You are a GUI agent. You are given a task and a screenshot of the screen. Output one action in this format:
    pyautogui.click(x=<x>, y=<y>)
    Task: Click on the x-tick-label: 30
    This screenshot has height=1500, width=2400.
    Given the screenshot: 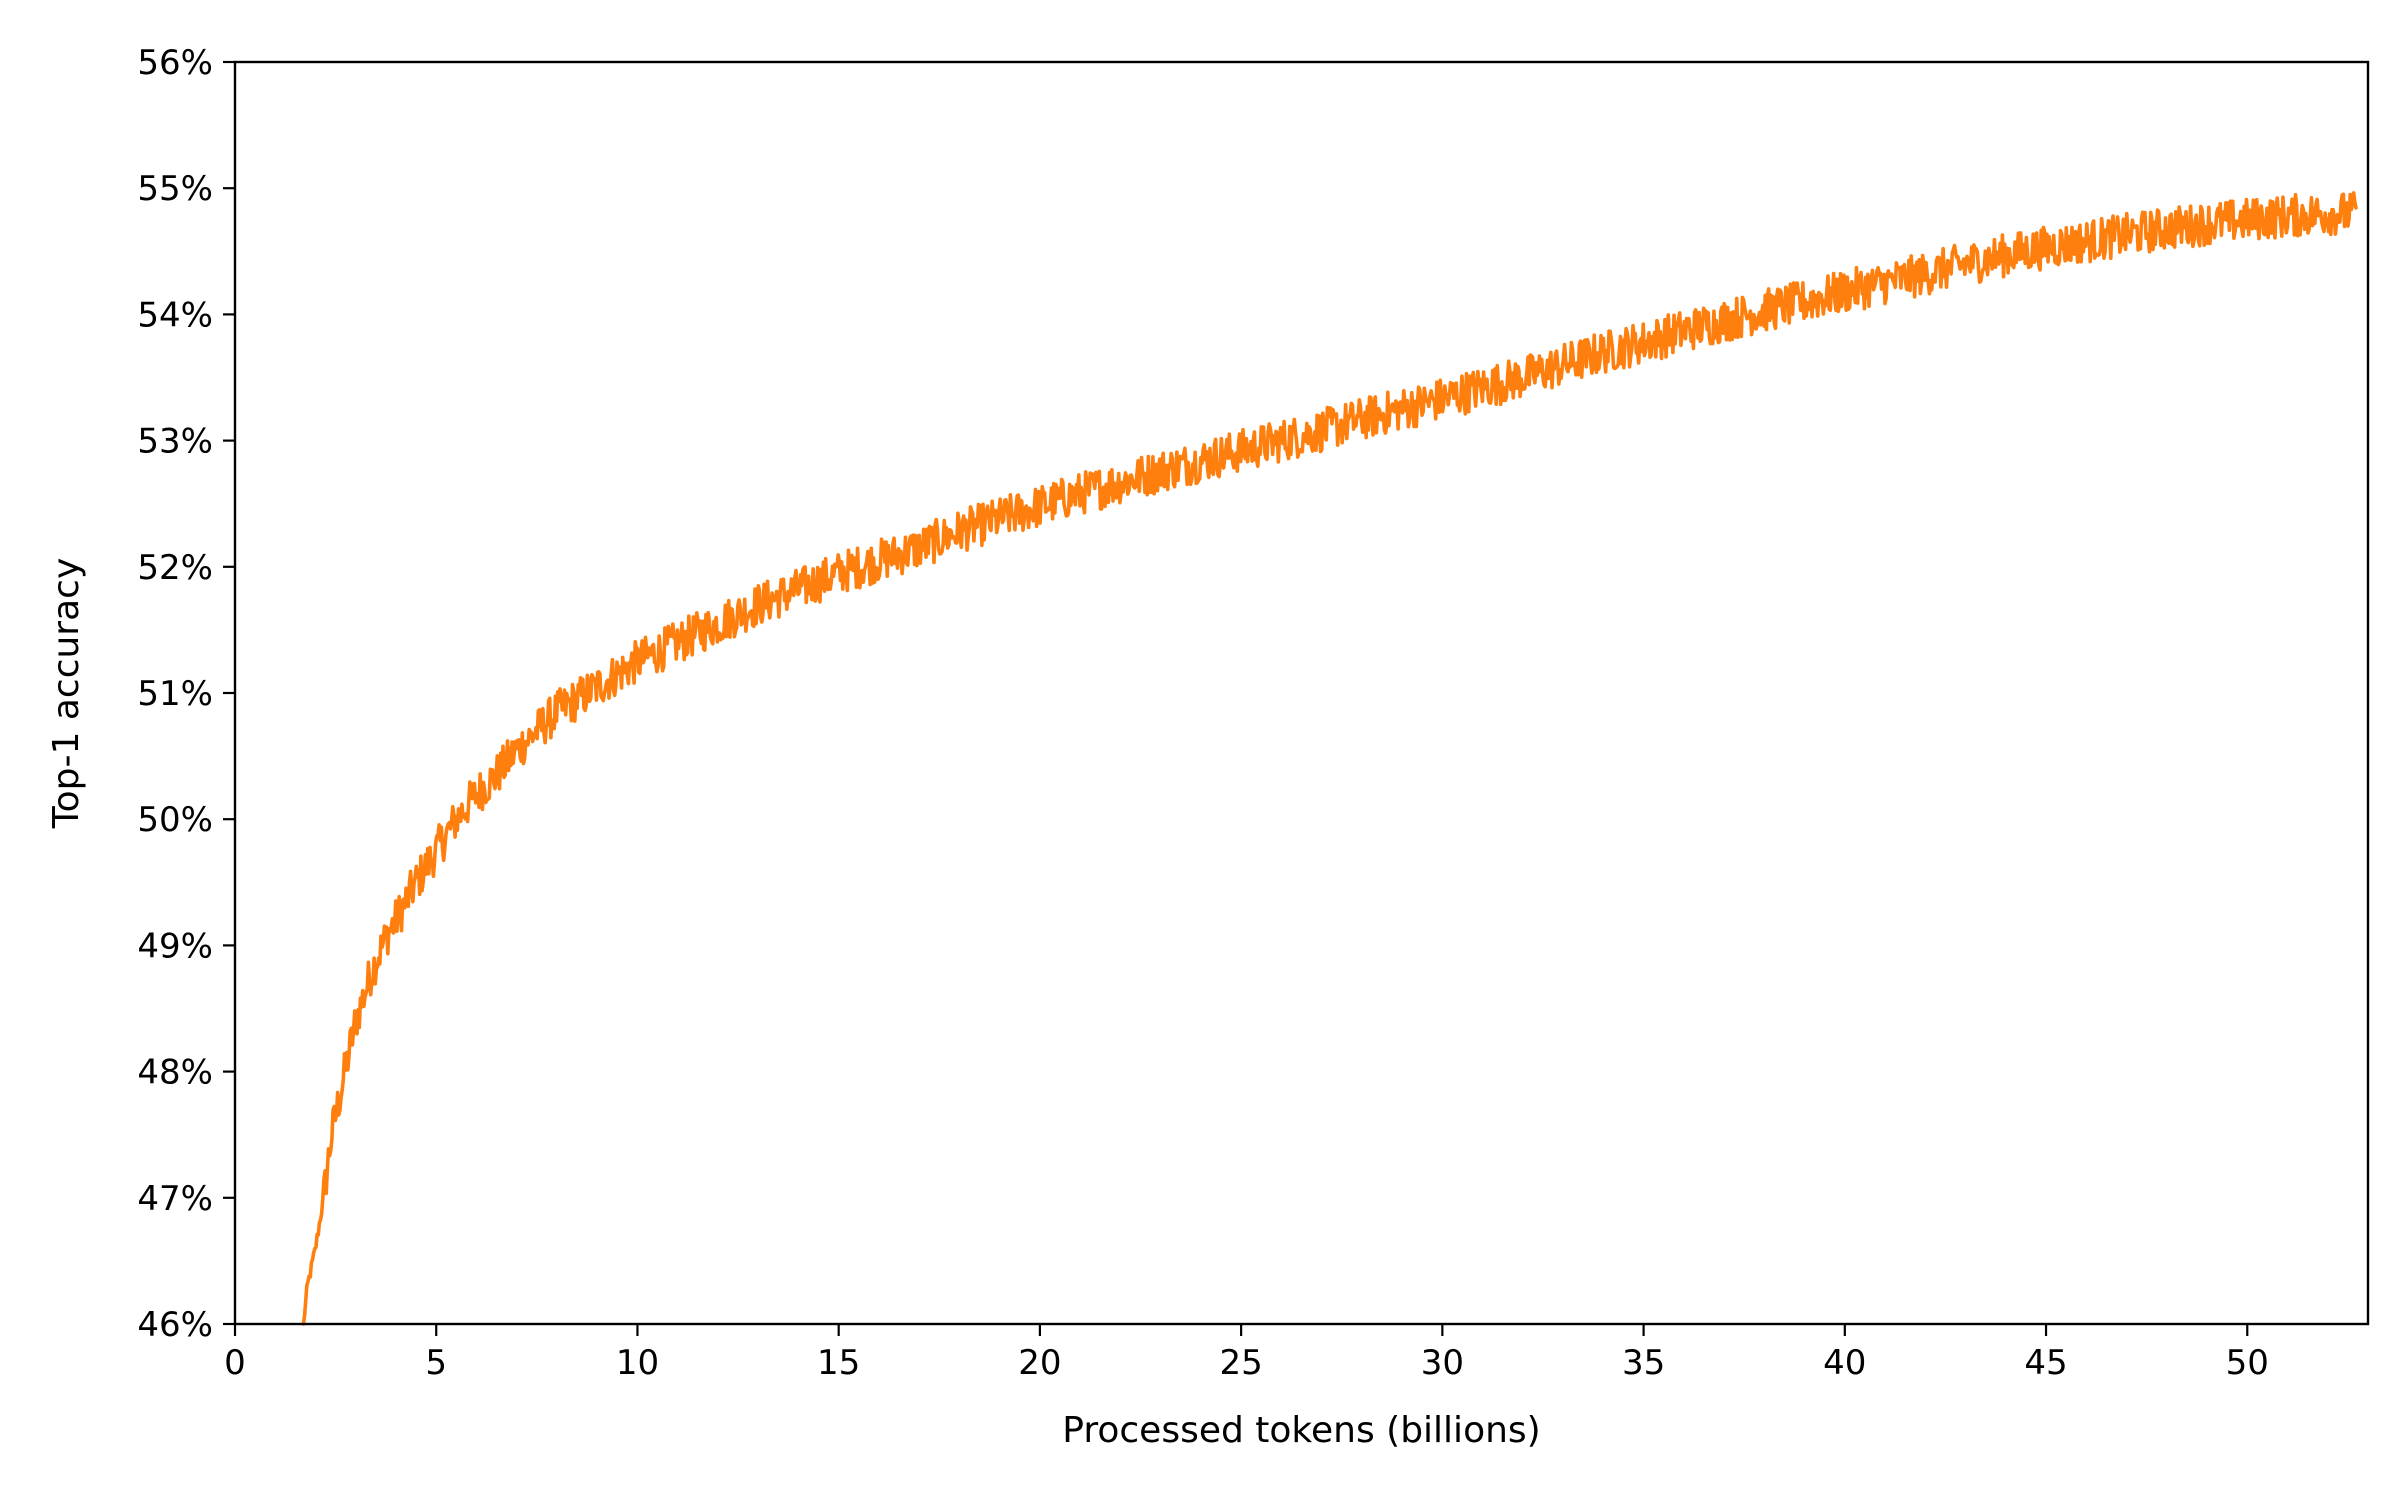 What is the action you would take?
    pyautogui.click(x=1442, y=1363)
    